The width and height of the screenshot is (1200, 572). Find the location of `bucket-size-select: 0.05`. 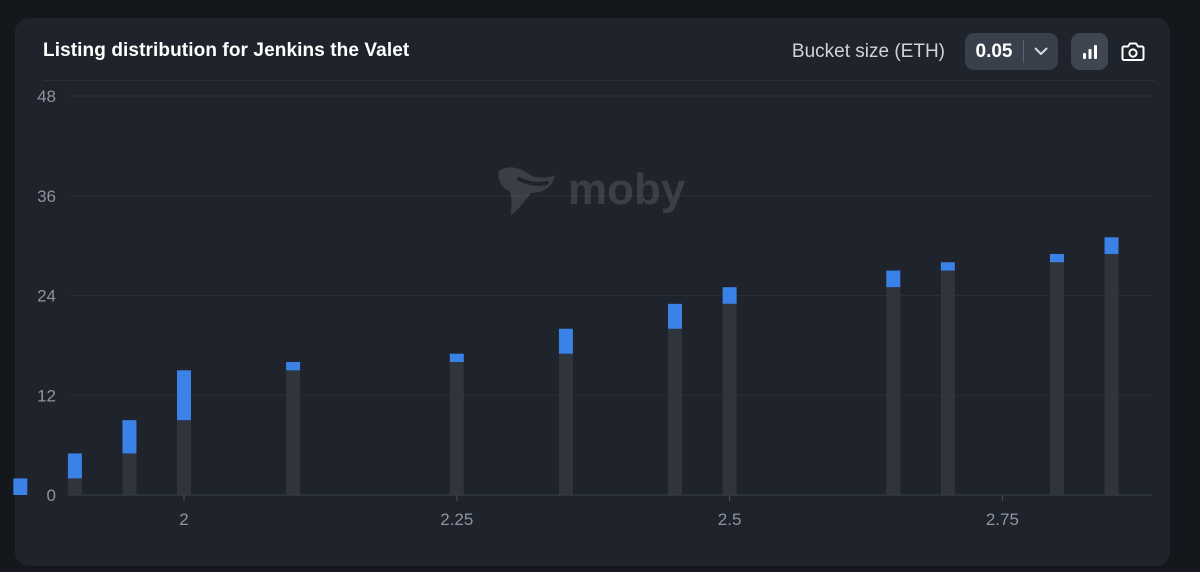

bucket-size-select: 0.05 is located at coordinates (1011, 51).